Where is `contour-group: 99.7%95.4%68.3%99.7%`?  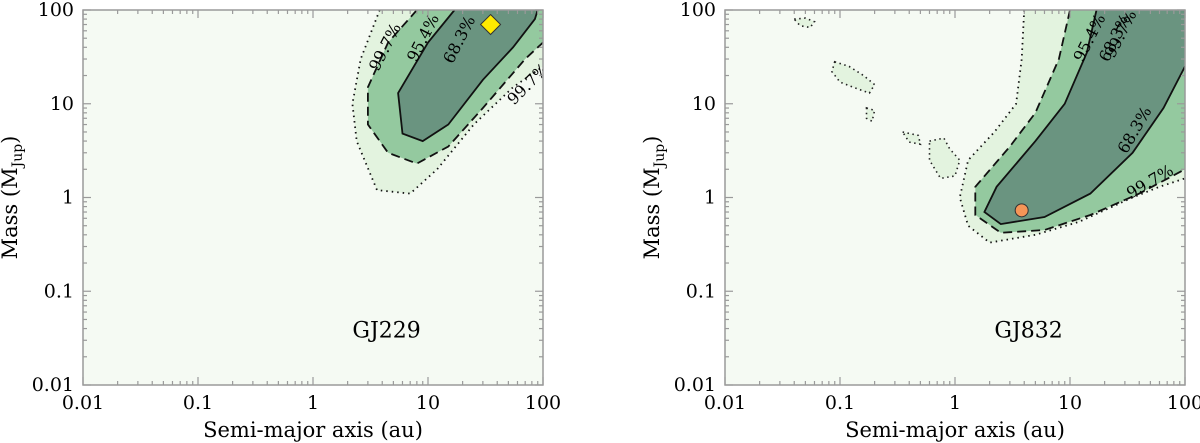 contour-group: 99.7%95.4%68.3%99.7% is located at coordinates (447, 102).